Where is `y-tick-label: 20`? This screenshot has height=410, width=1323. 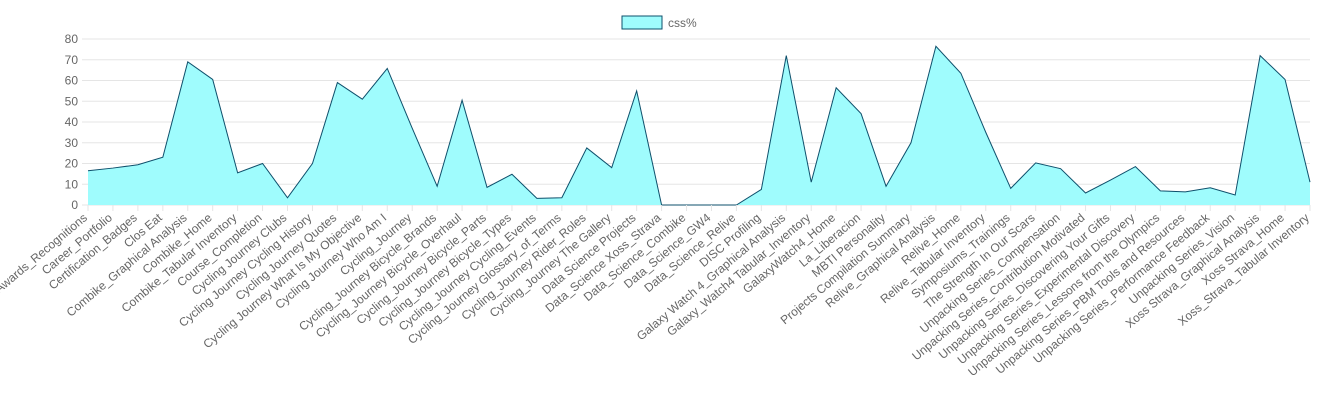 y-tick-label: 20 is located at coordinates (72, 164).